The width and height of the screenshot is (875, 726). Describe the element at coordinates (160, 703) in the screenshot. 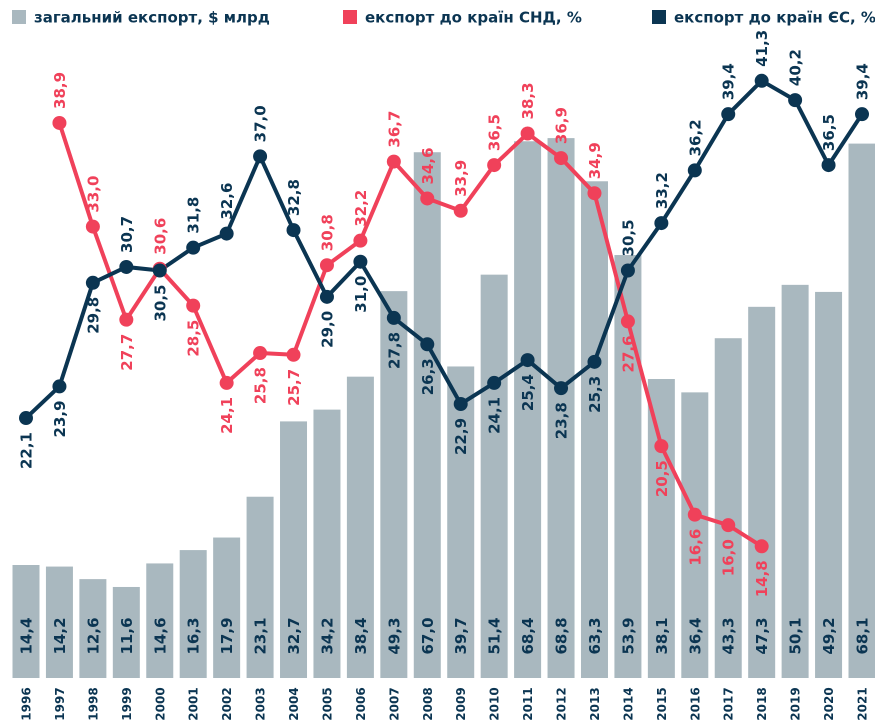

I see `x-tick-label: 2000` at that location.